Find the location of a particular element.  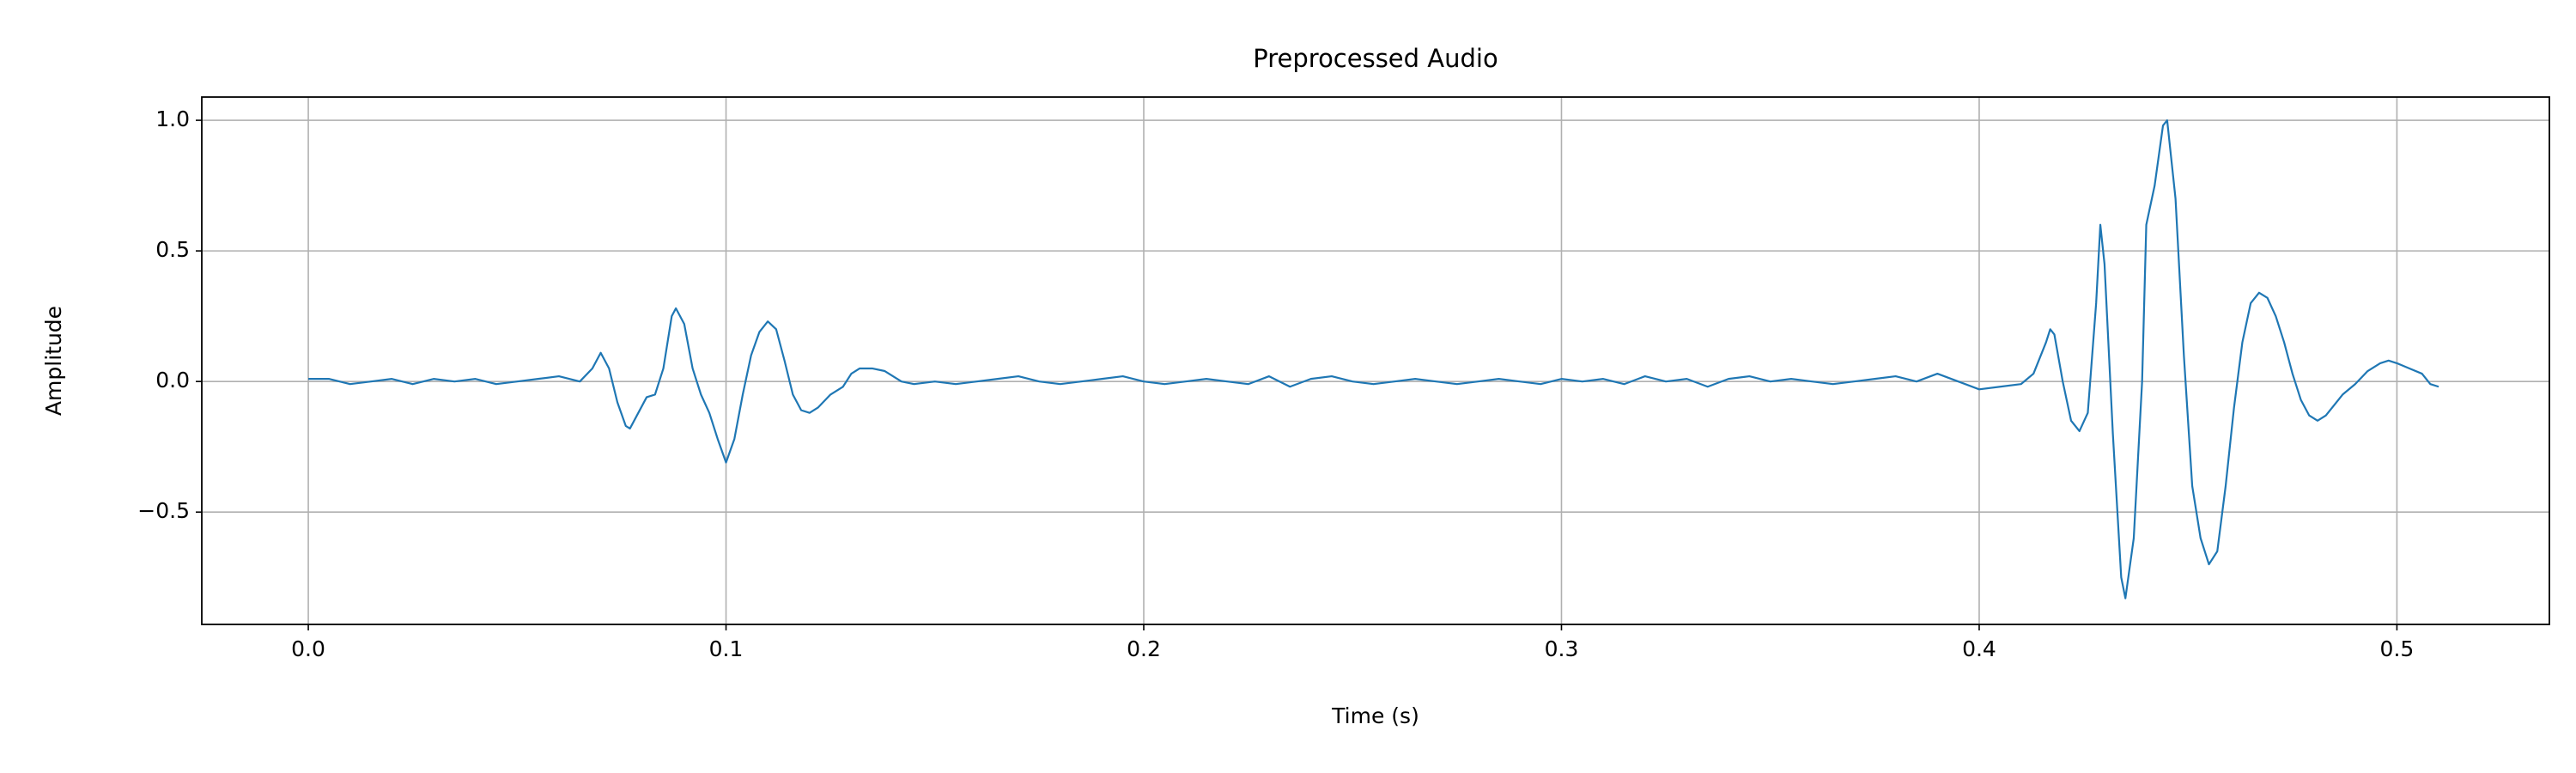

x-tick-label: 0.4 is located at coordinates (1979, 648).